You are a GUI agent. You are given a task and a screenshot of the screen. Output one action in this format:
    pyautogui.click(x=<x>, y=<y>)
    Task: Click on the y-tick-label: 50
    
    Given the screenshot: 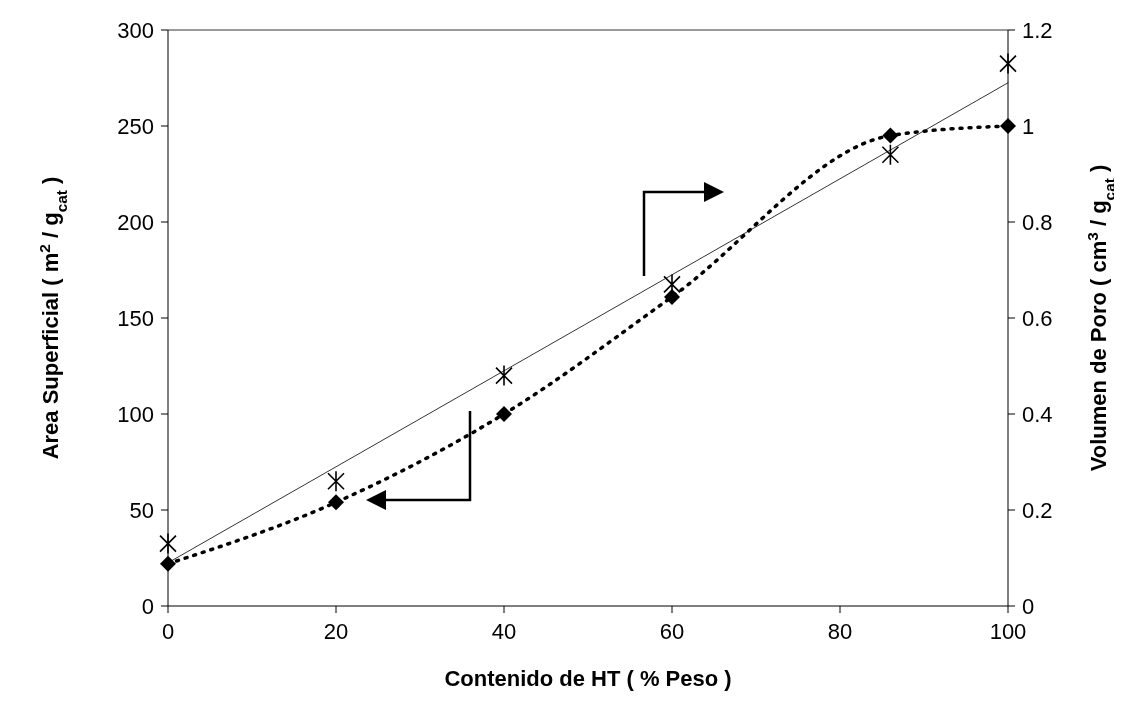 What is the action you would take?
    pyautogui.click(x=141, y=510)
    